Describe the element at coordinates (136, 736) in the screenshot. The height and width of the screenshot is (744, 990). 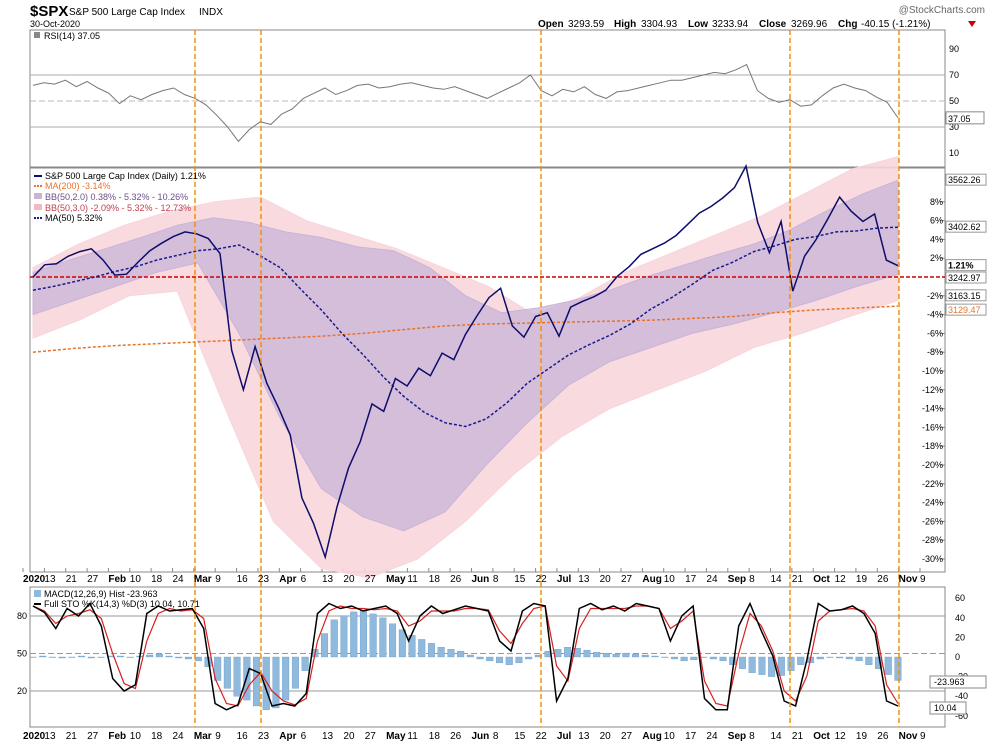
I see `x-label-bottom: 10` at that location.